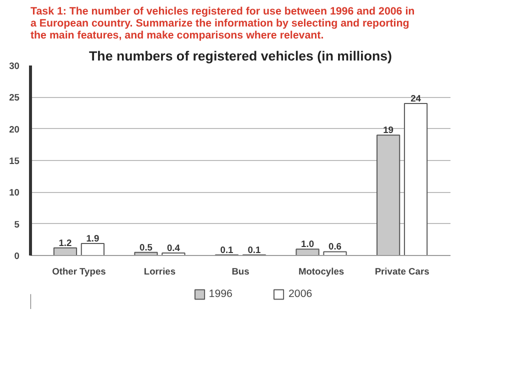  What do you see at coordinates (146, 247) in the screenshot?
I see `data-label: 0.5` at bounding box center [146, 247].